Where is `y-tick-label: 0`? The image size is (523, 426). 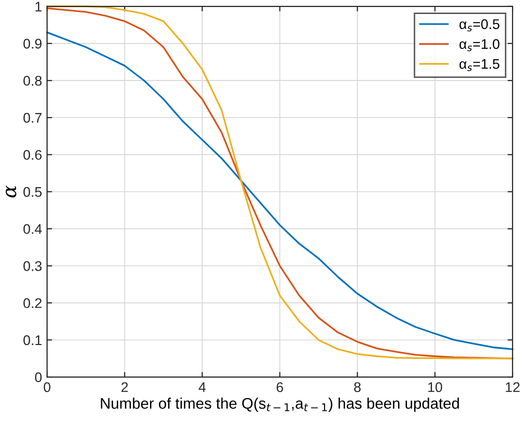
y-tick-label: 0 is located at coordinates (38, 377).